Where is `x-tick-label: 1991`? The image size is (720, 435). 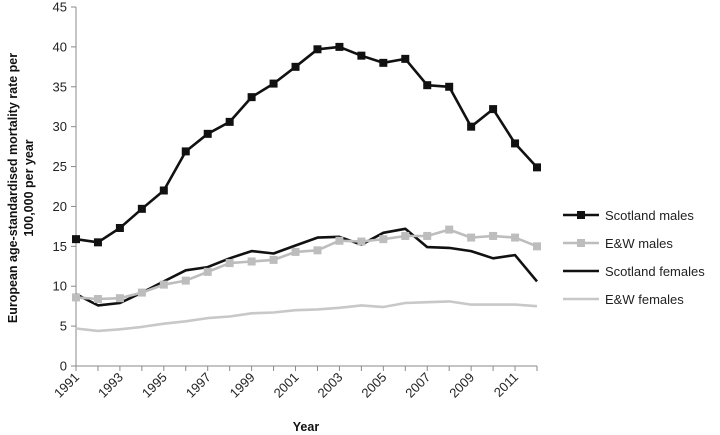
x-tick-label: 1991 is located at coordinates (66, 385).